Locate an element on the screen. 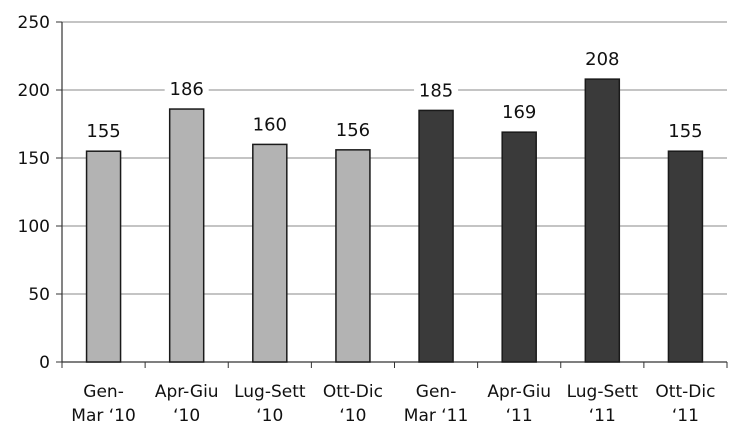 The image size is (729, 428). y-tick-label: 200 is located at coordinates (34, 91).